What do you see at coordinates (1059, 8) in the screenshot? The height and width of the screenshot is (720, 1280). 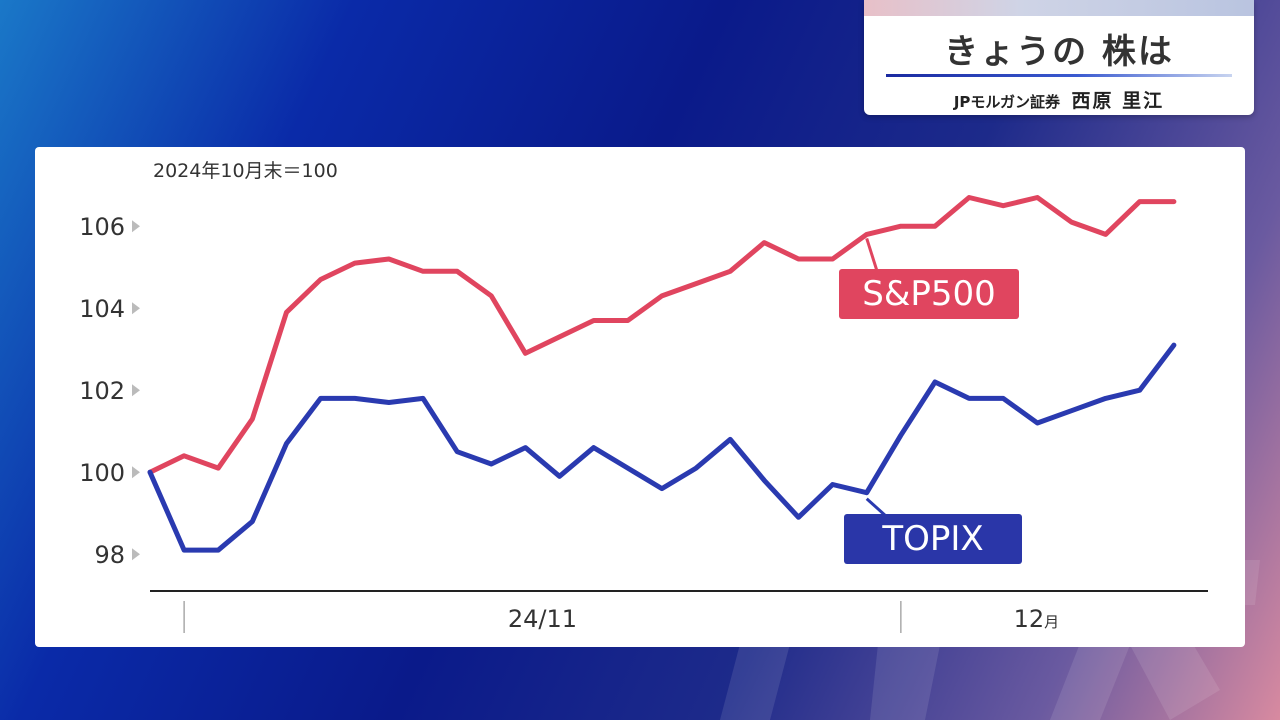 I see `title-accent-strip` at bounding box center [1059, 8].